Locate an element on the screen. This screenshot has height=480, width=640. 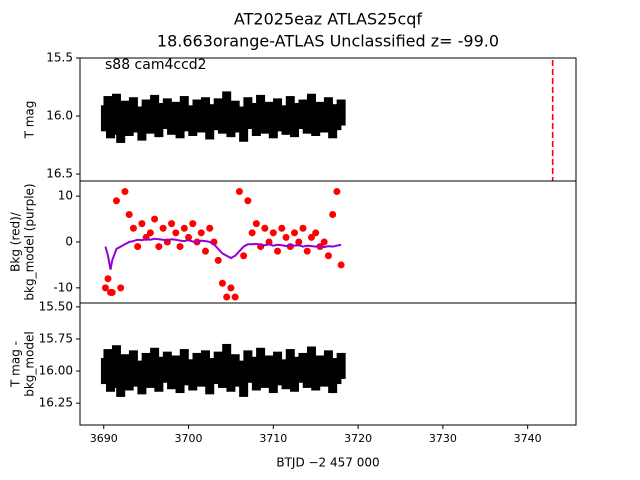
x-tick-label: 3710 is located at coordinates (273, 438).